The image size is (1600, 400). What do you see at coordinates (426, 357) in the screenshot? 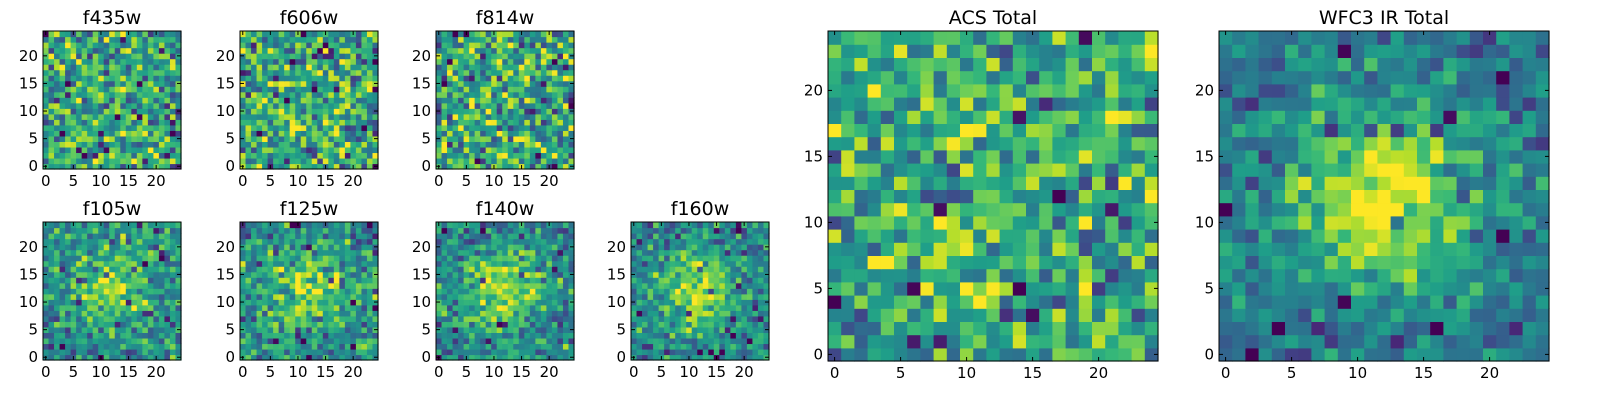
I see `y-tick-label: 0` at bounding box center [426, 357].